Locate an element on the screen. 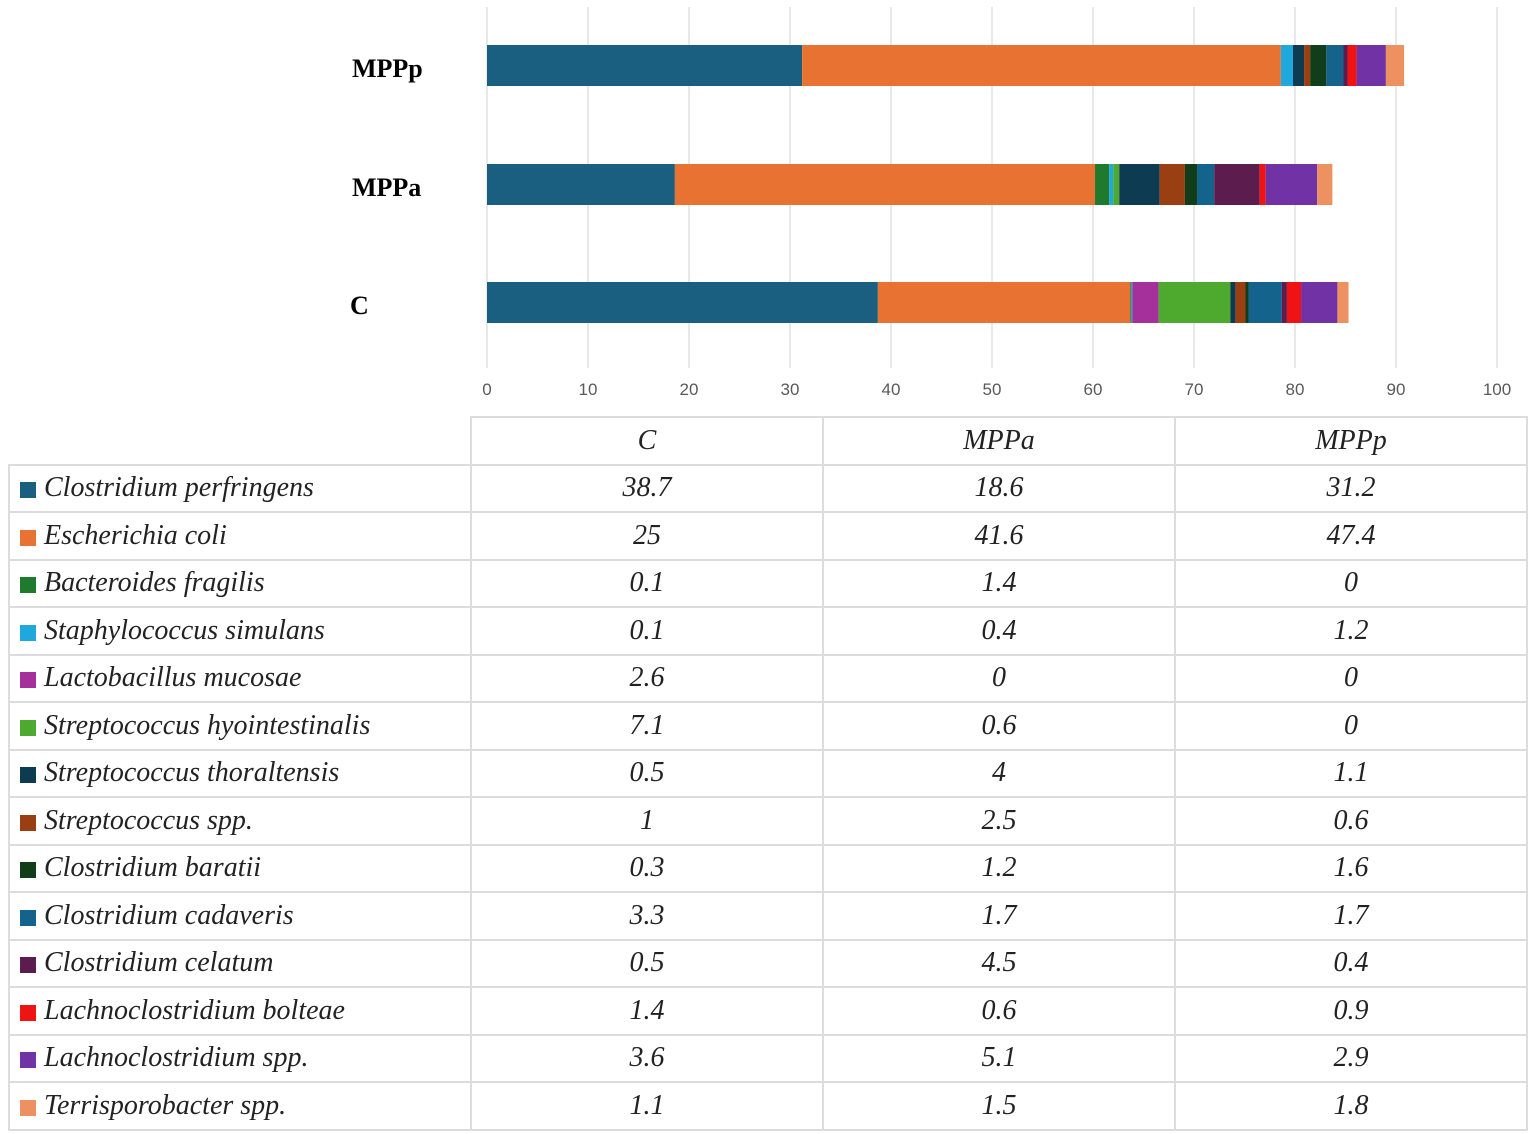 Image resolution: width=1536 pixels, height=1134 pixels. value-cell: 4 is located at coordinates (999, 773).